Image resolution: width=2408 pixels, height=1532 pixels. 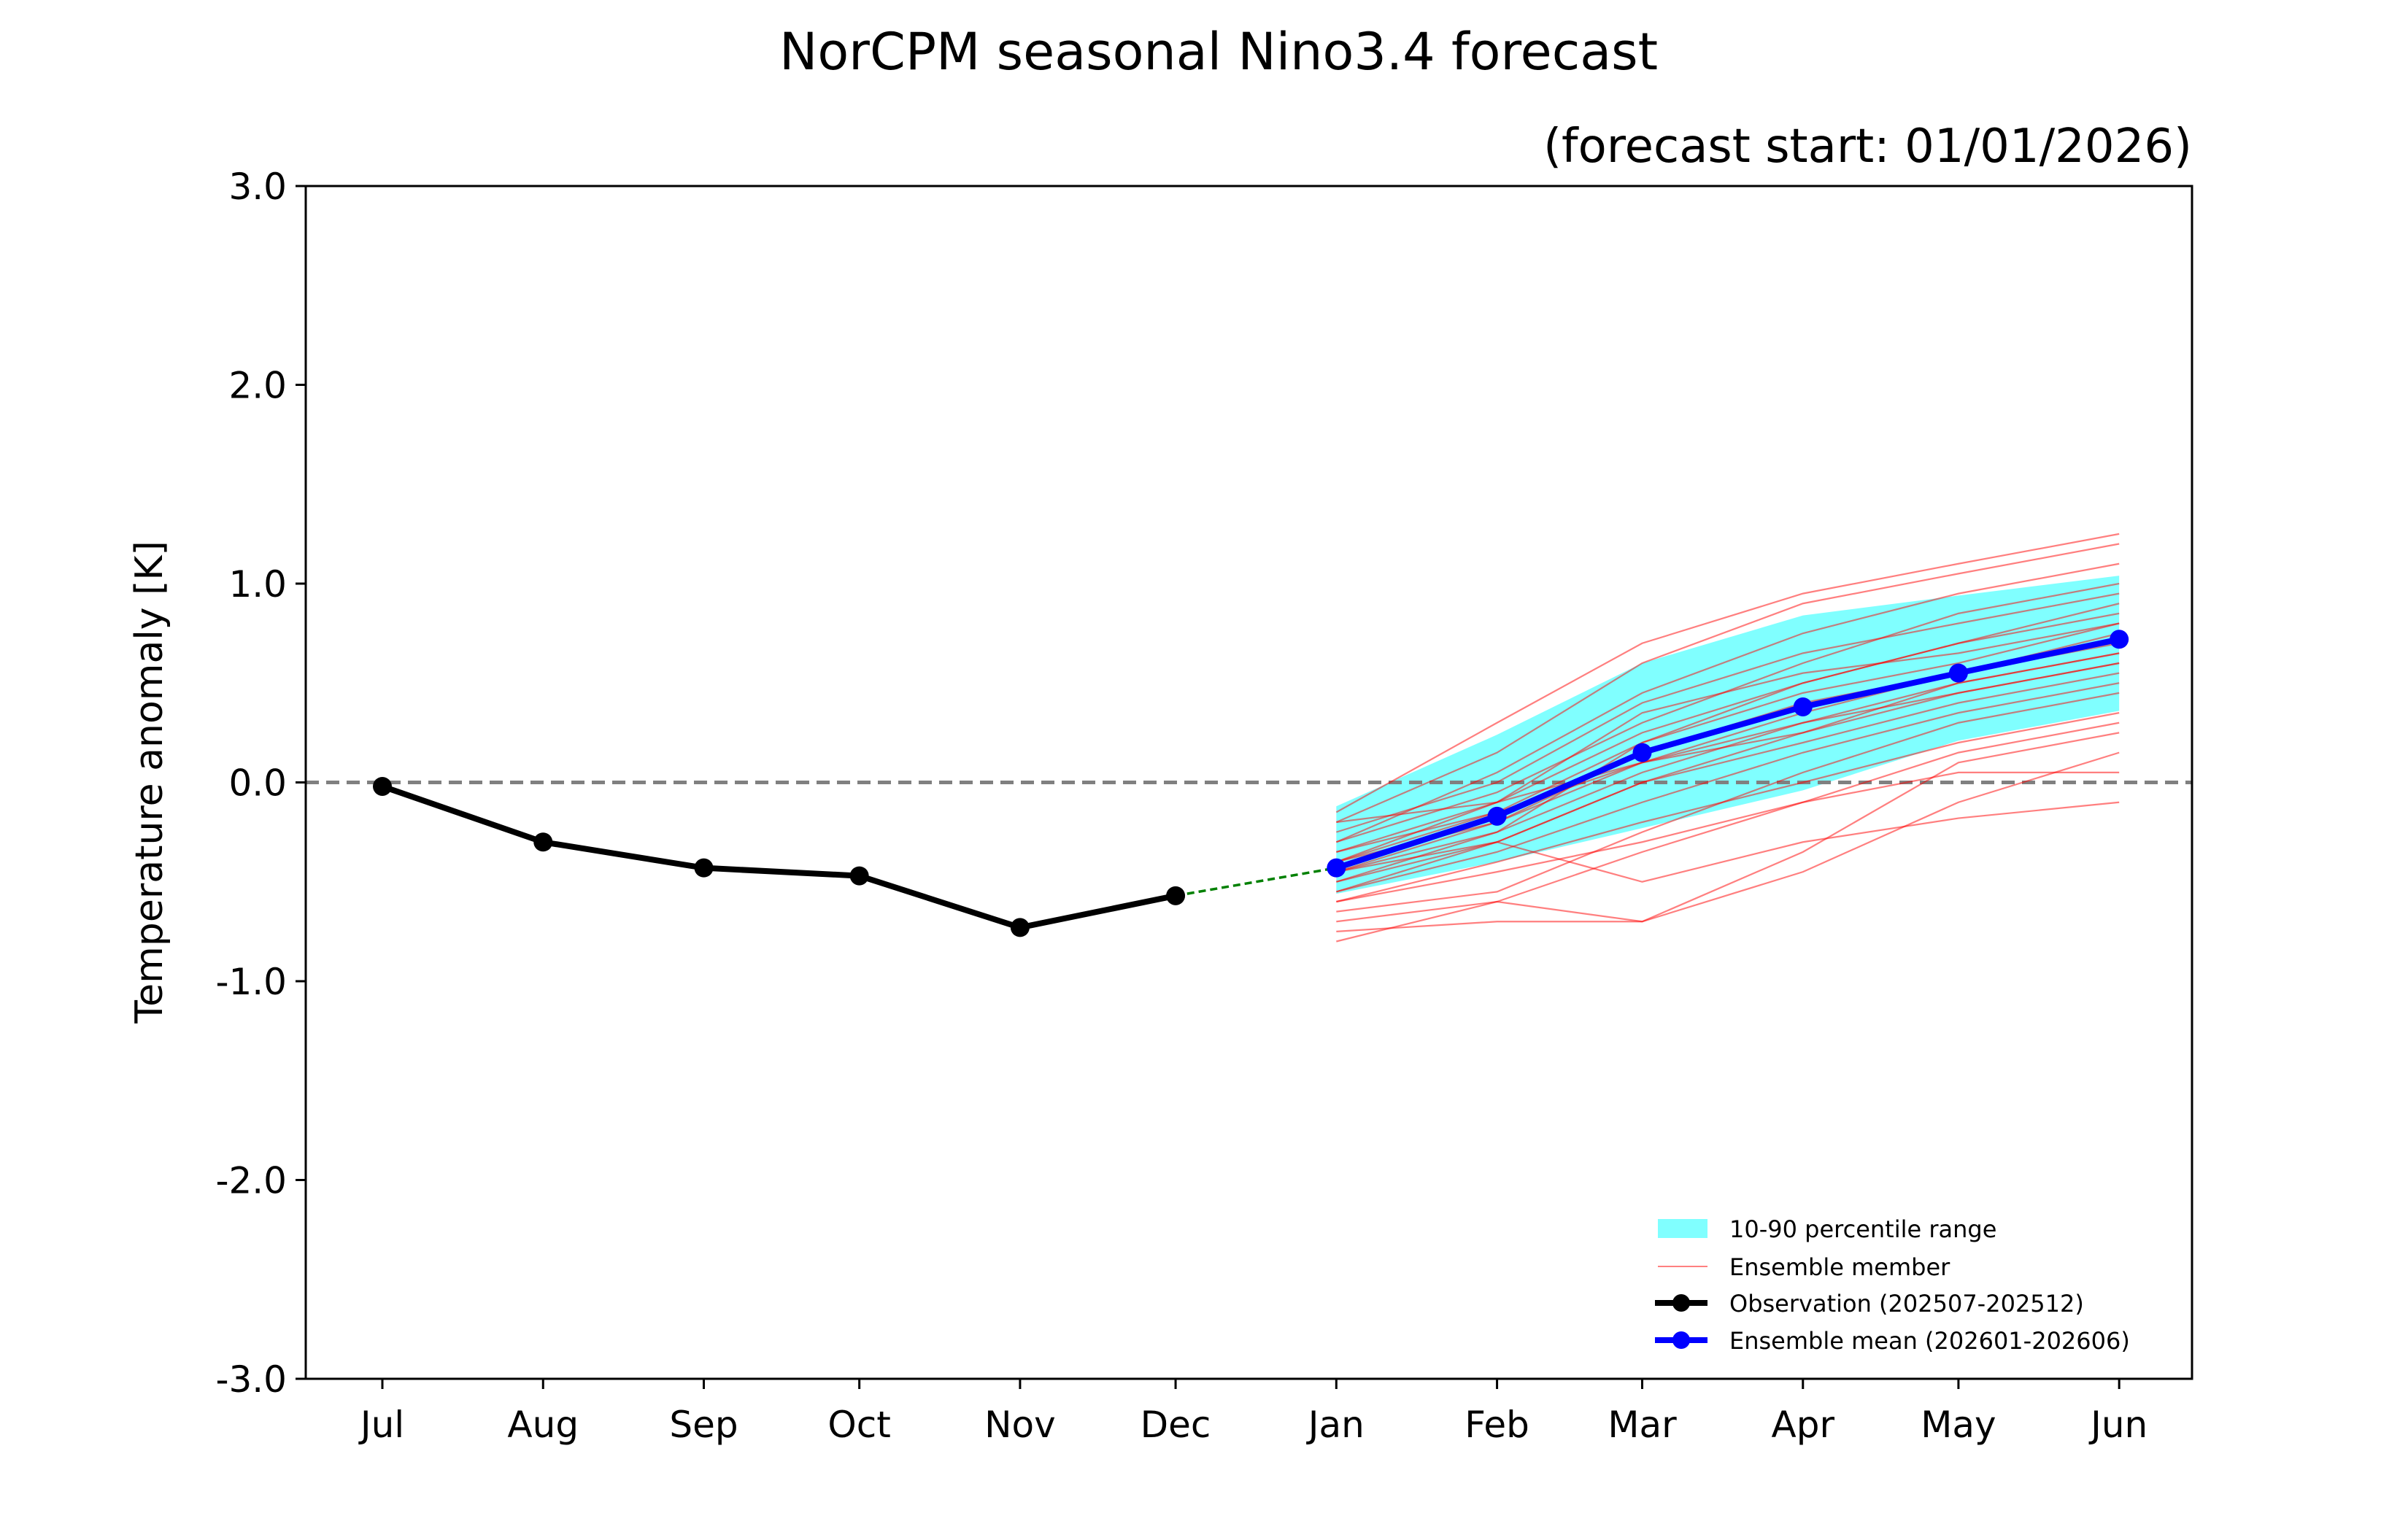 What do you see at coordinates (1681, 1303) in the screenshot?
I see `legend-marker-observation` at bounding box center [1681, 1303].